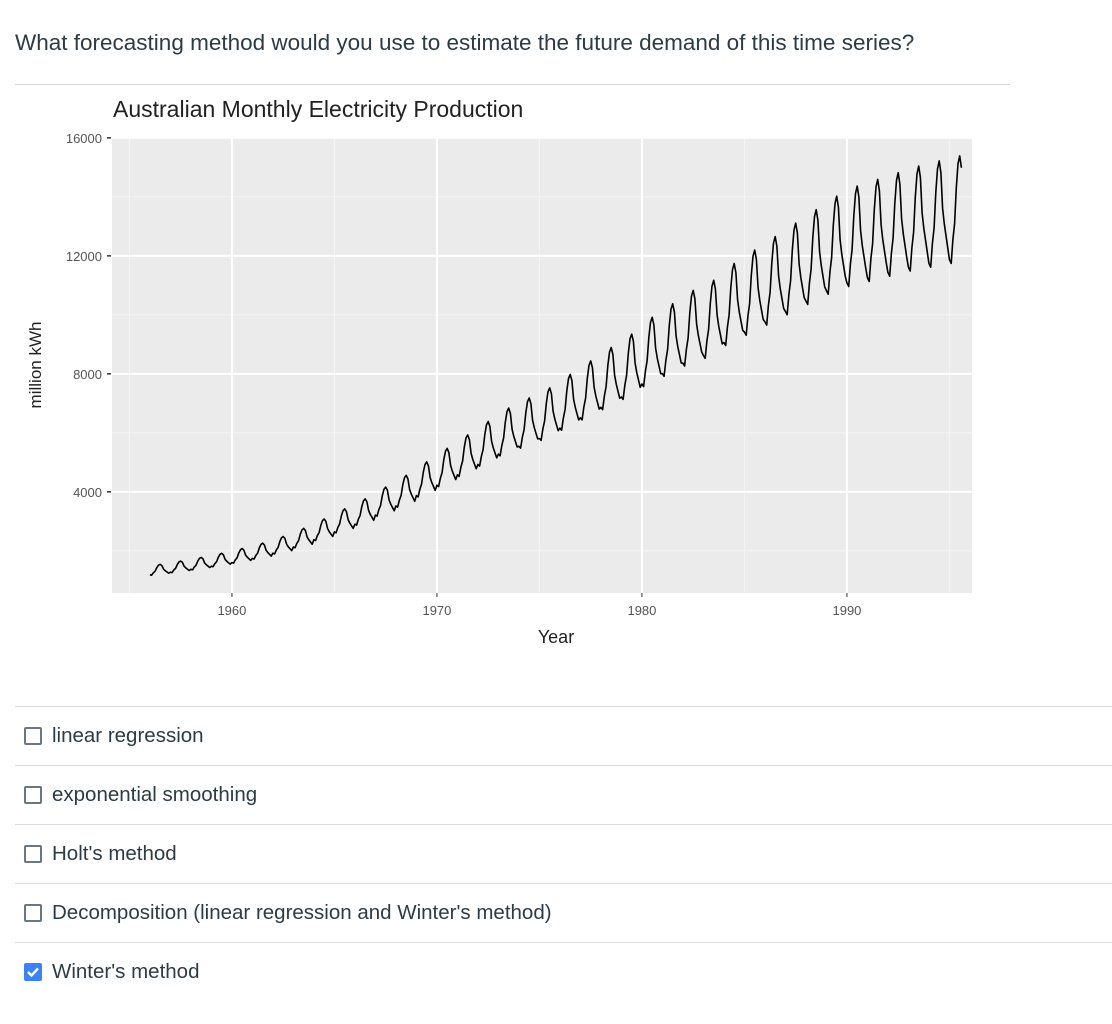 The image size is (1112, 1024). Describe the element at coordinates (87, 492) in the screenshot. I see `y-tick-label: 4000` at that location.